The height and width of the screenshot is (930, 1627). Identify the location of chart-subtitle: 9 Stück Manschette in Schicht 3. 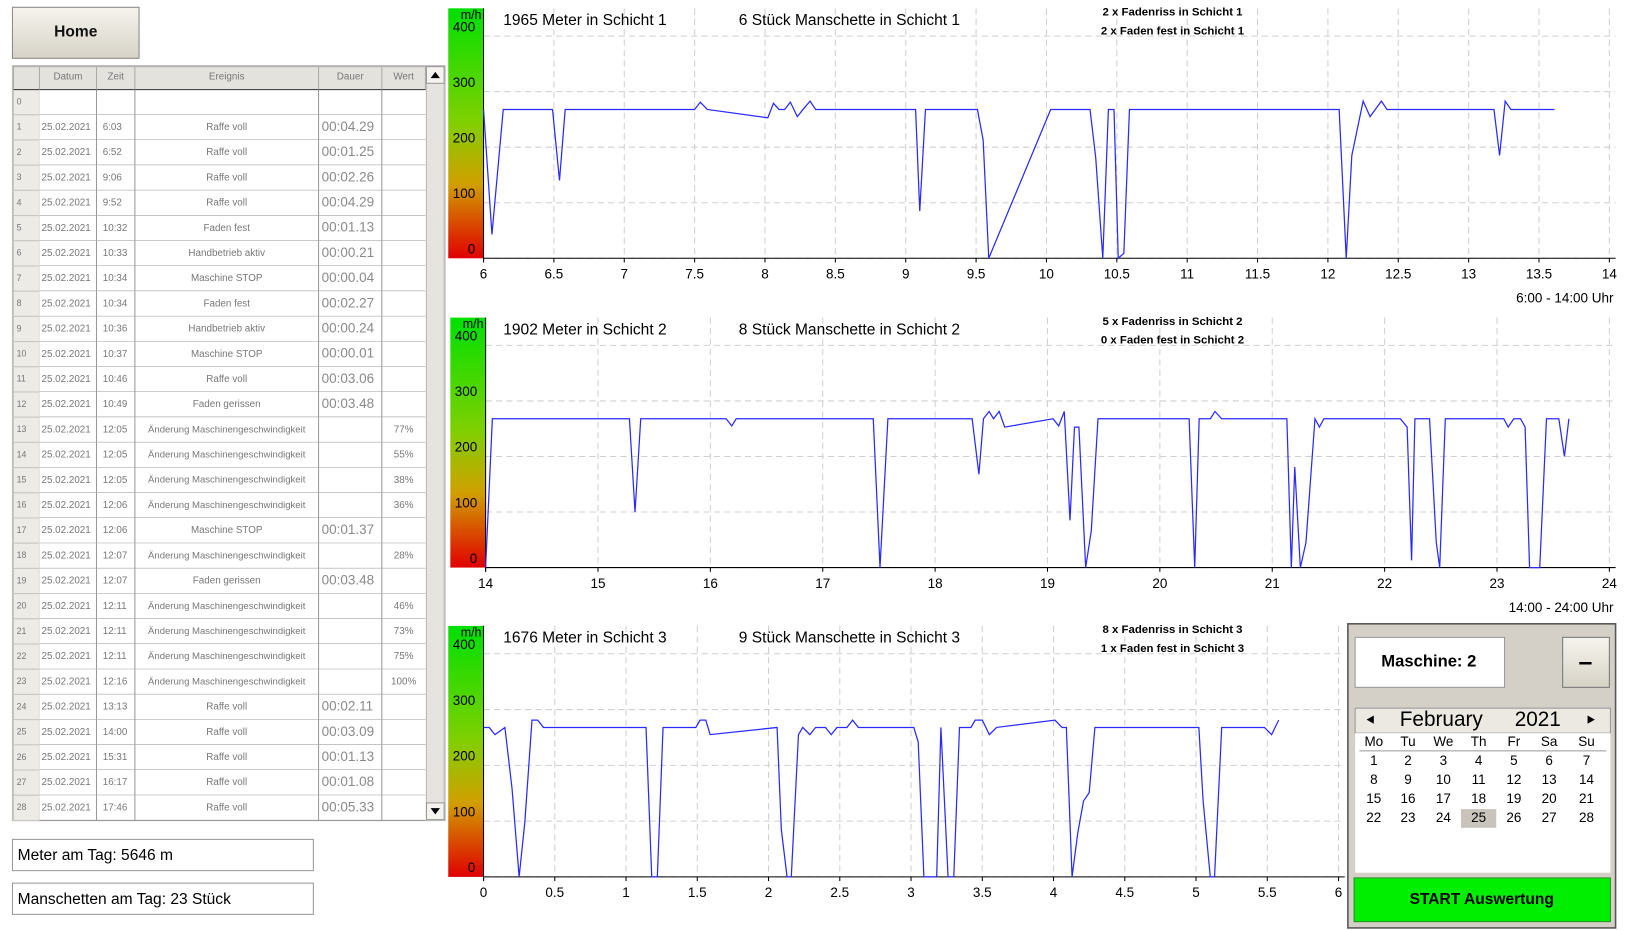
(849, 638).